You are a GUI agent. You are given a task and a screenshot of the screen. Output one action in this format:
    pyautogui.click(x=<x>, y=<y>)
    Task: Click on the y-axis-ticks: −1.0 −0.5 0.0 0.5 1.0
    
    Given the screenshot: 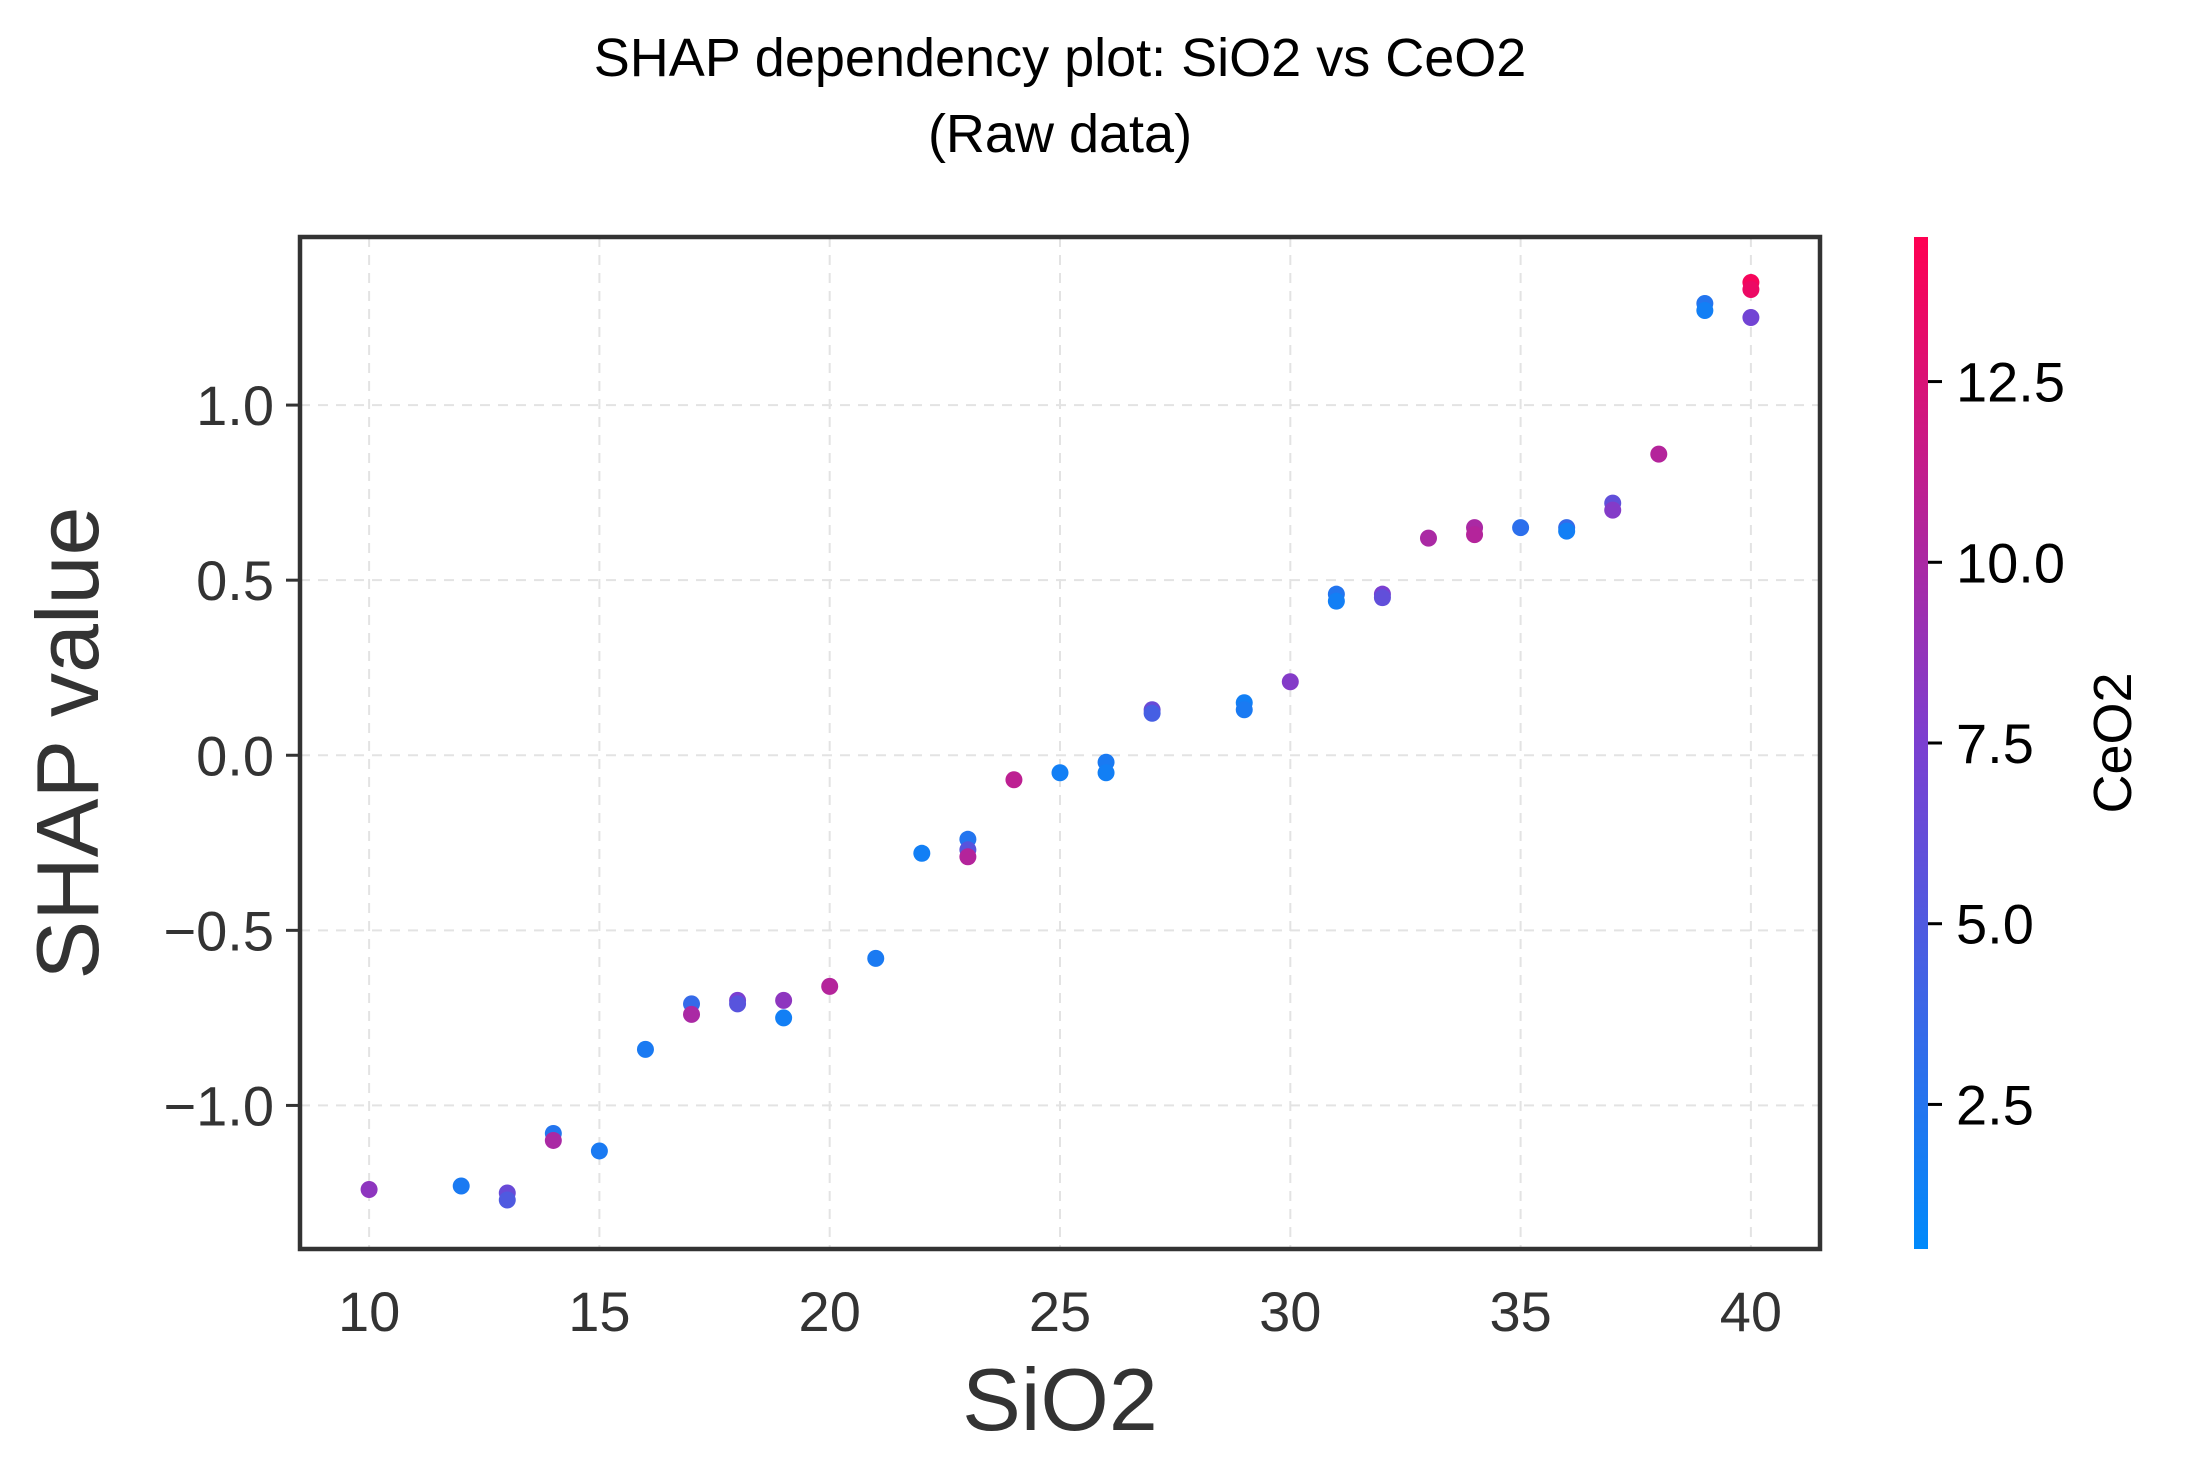 What is the action you would take?
    pyautogui.click(x=231, y=755)
    